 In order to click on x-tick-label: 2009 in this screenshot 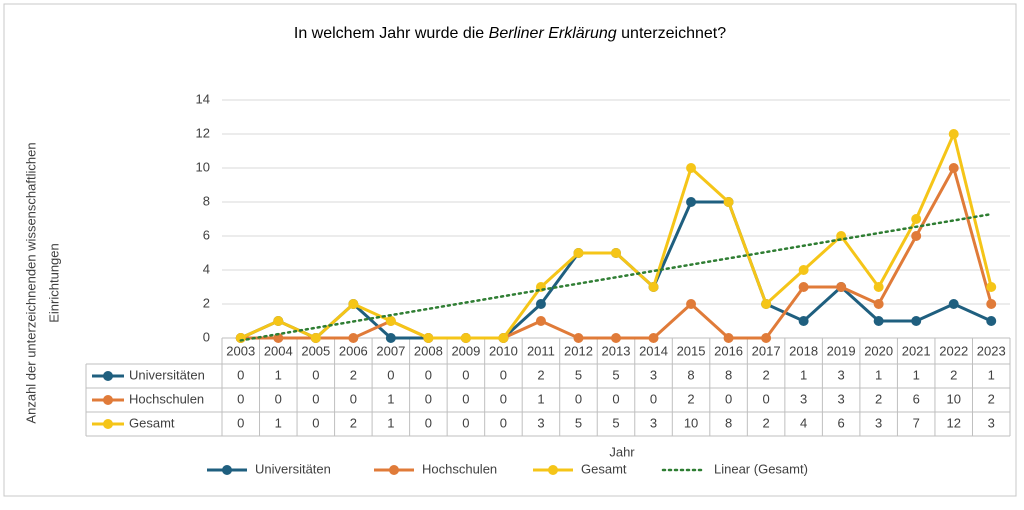, I will do `click(465, 350)`.